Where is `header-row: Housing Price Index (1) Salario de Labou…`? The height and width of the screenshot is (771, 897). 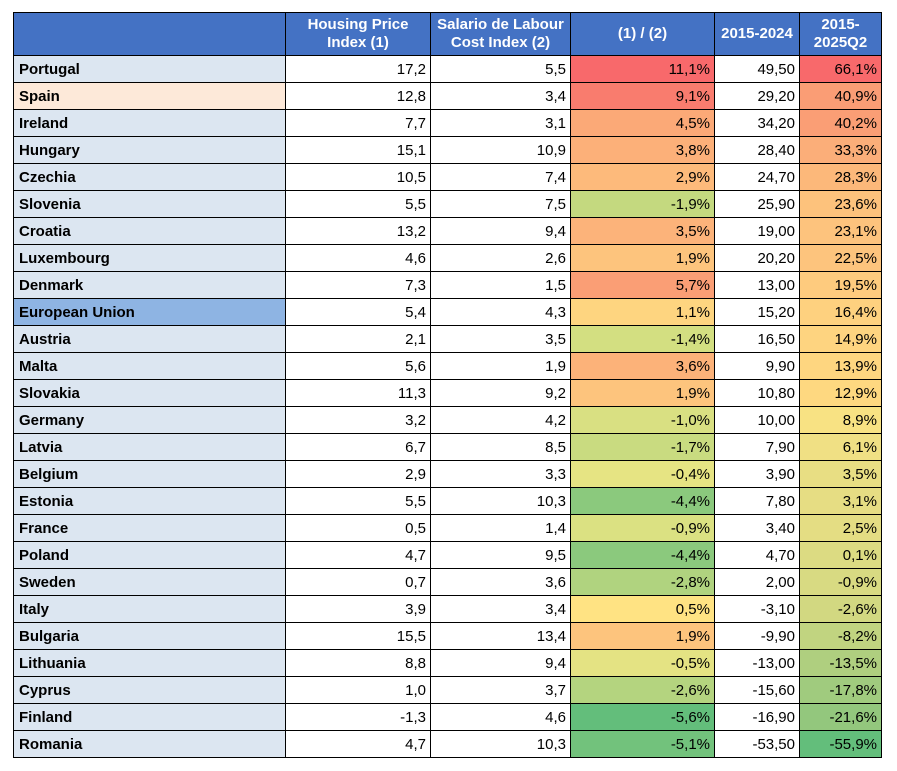
header-row: Housing Price Index (1) Salario de Labou… is located at coordinates (447, 34).